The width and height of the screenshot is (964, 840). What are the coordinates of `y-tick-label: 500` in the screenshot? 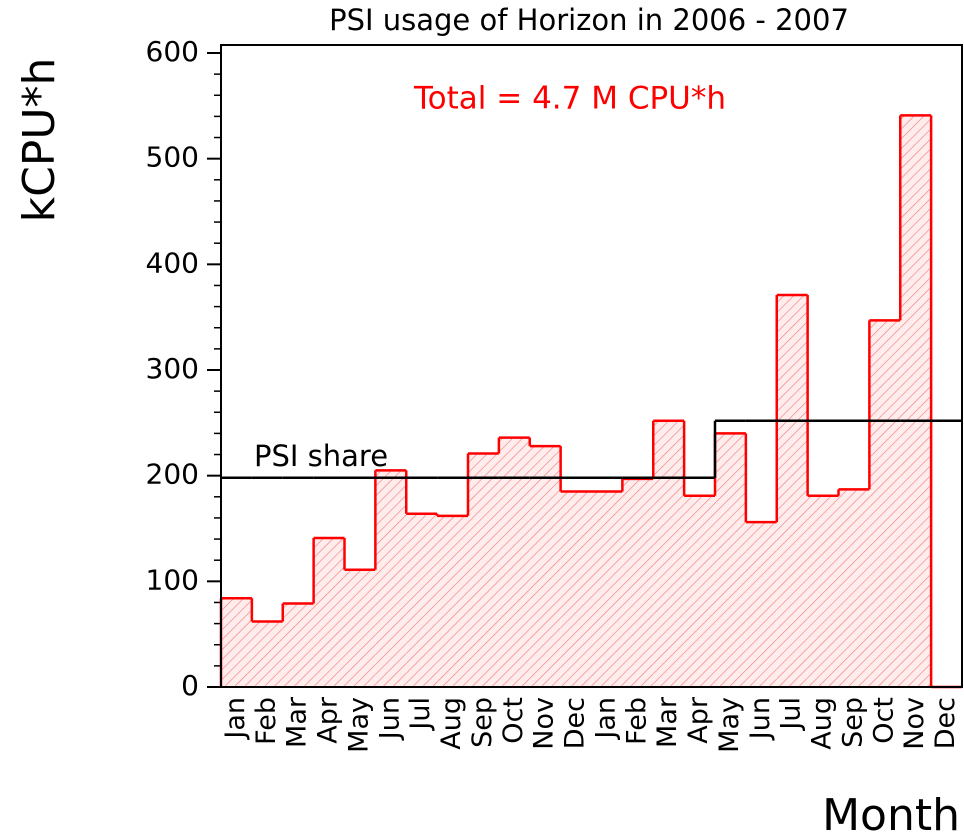 It's located at (172, 157).